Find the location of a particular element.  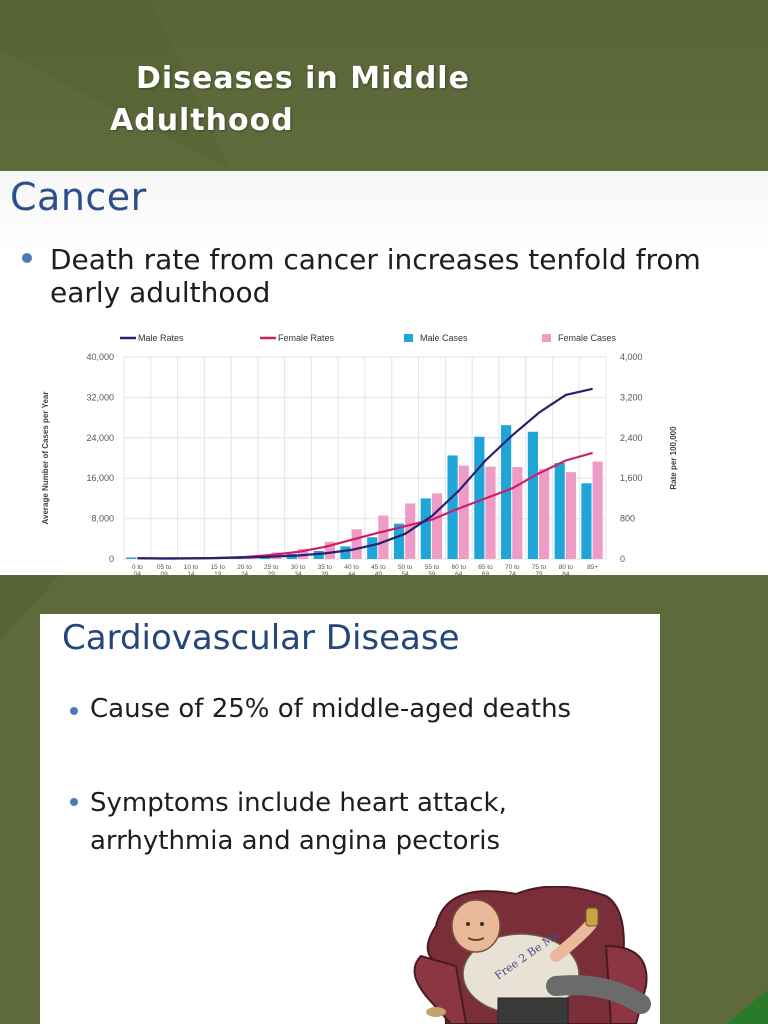

slide-title-line1: Diseases in Middle is located at coordinates (303, 78).